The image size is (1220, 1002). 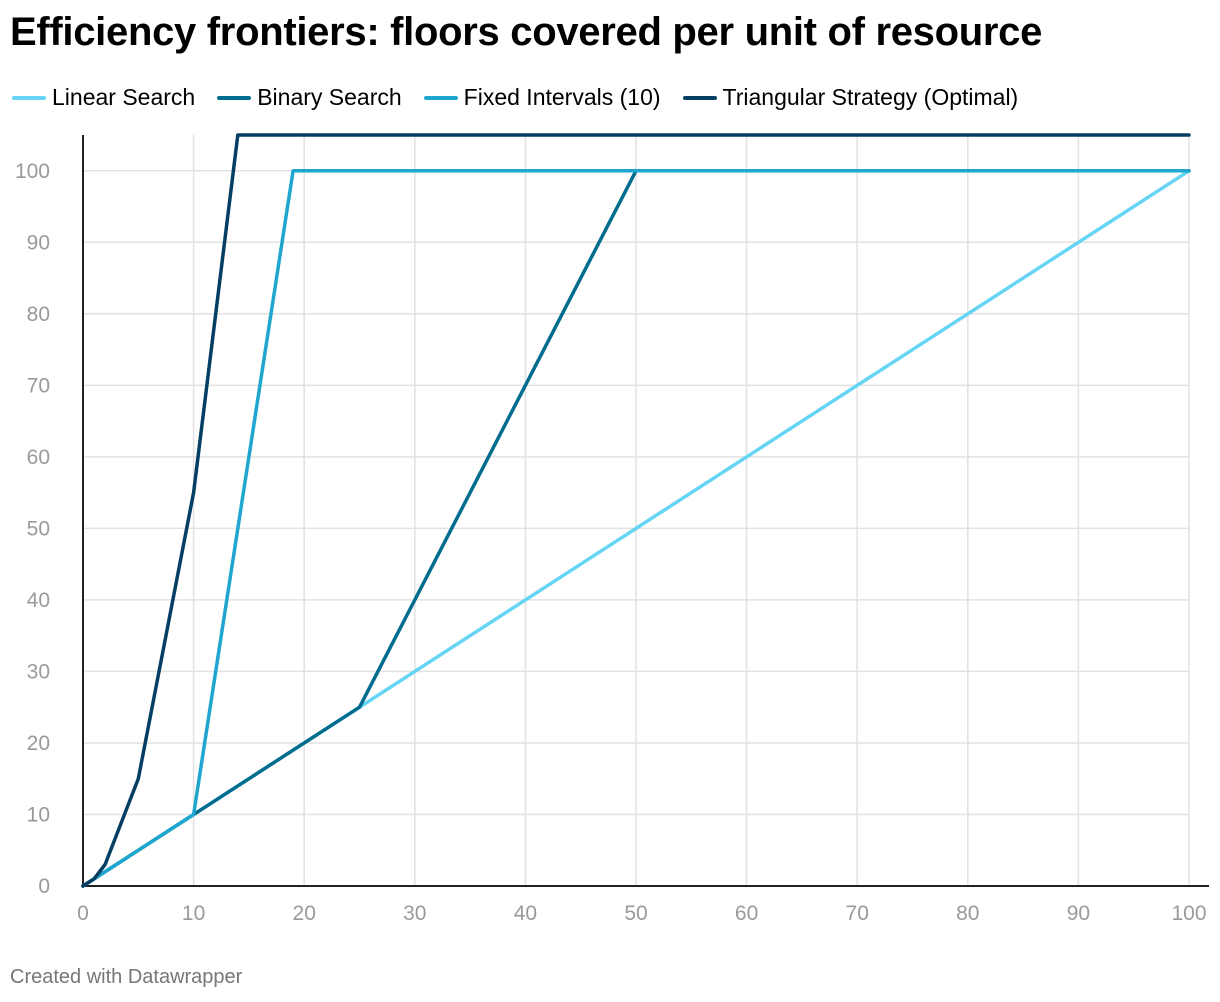 I want to click on legend-label-linear-search: Linear Search, so click(x=124, y=97).